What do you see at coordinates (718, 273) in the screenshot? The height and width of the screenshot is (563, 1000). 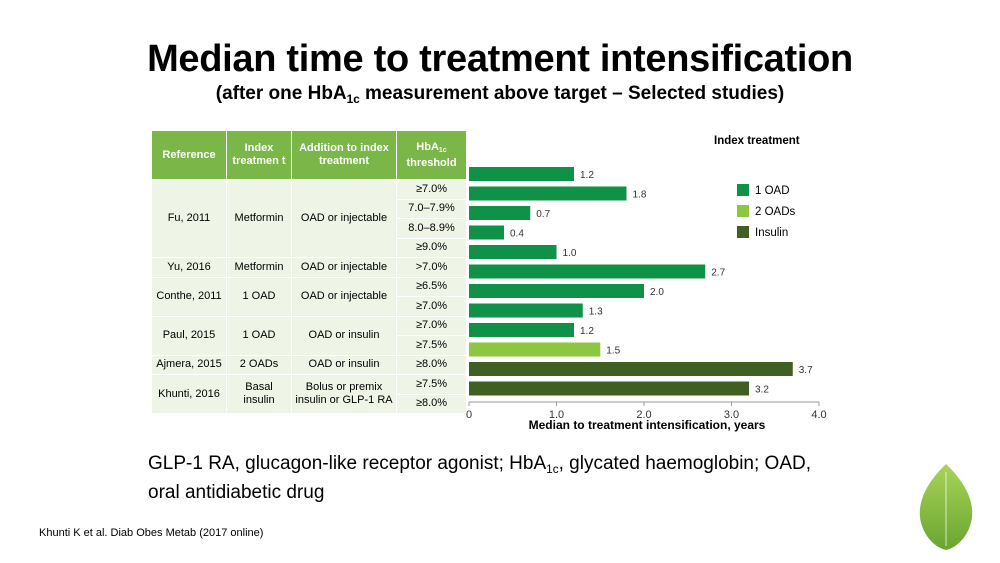 I see `bar-value-label: 2.7` at bounding box center [718, 273].